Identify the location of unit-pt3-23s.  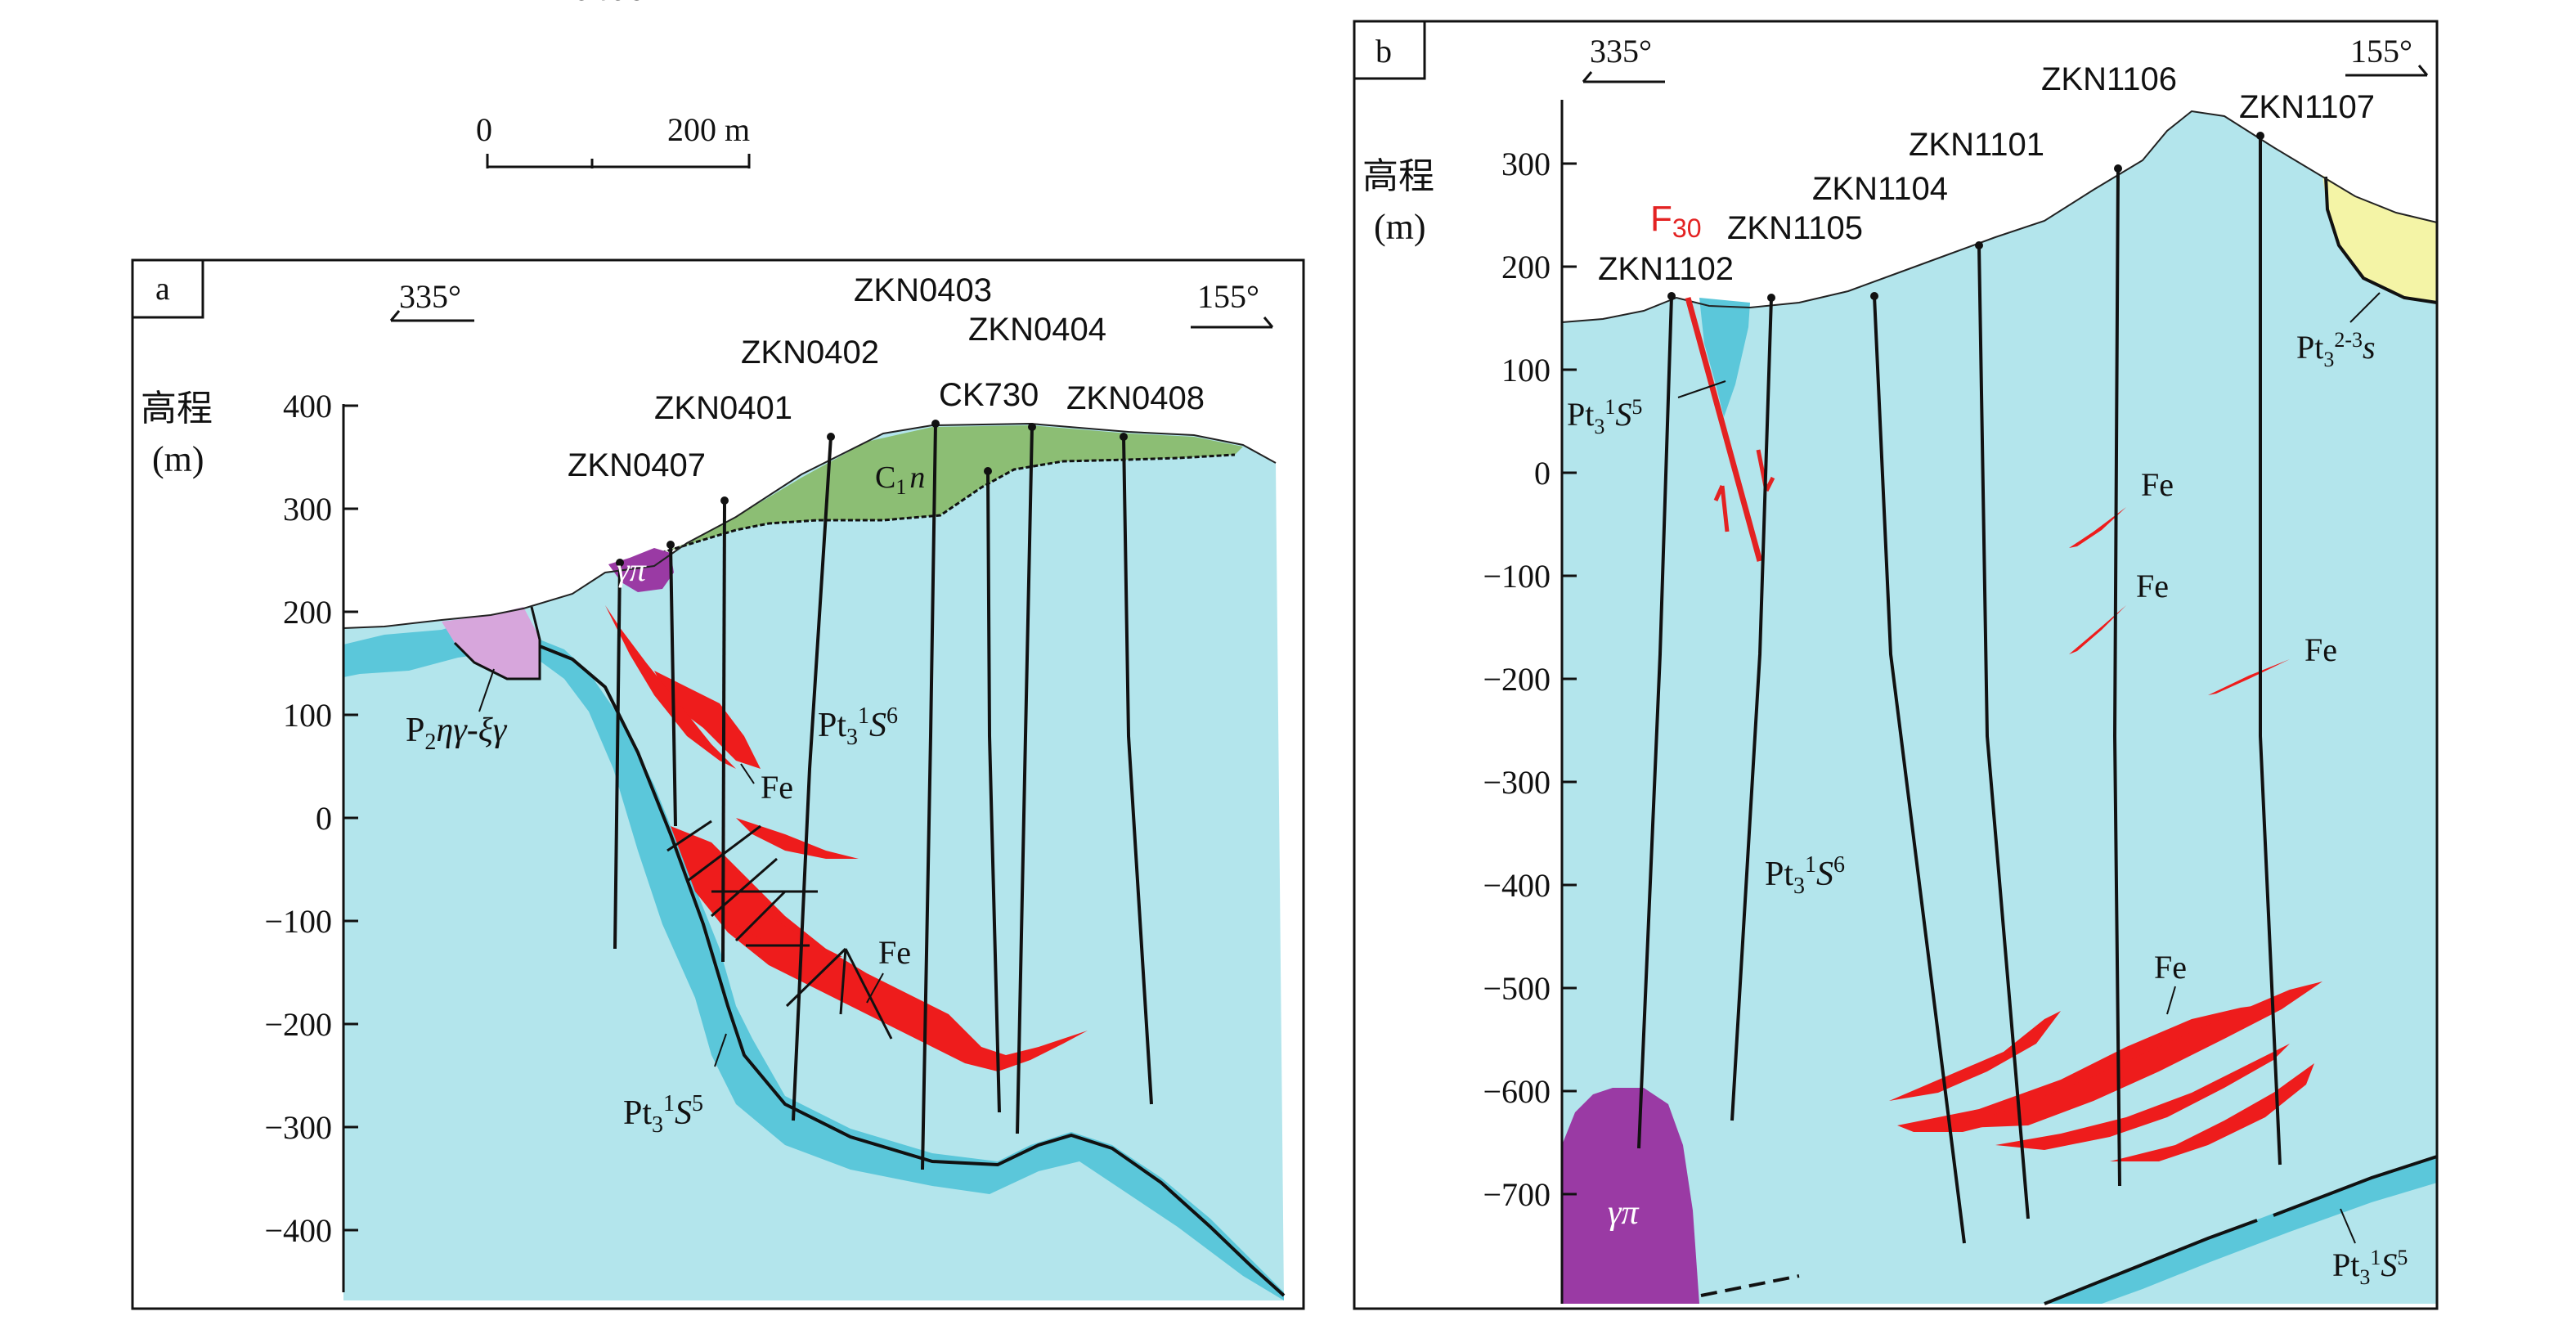
(2379, 239).